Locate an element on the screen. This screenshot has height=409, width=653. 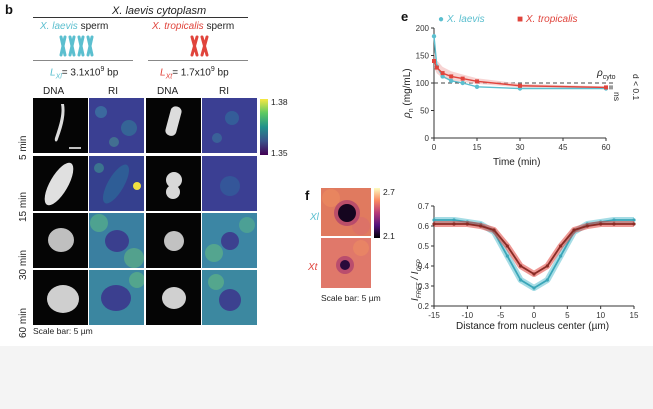
ri-image-xt-30min is located at coordinates (229, 240).